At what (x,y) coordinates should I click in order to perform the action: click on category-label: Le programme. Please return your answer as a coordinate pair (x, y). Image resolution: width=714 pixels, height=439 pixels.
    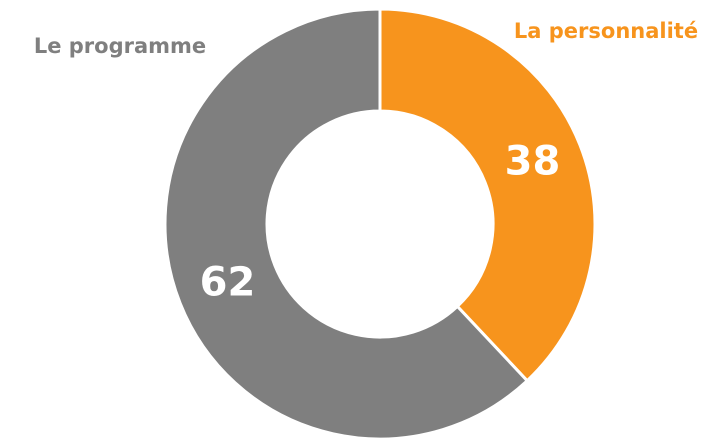
    Looking at the image, I should click on (120, 46).